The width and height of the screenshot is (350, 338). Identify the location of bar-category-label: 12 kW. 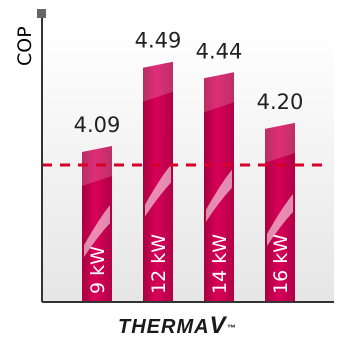
(159, 264).